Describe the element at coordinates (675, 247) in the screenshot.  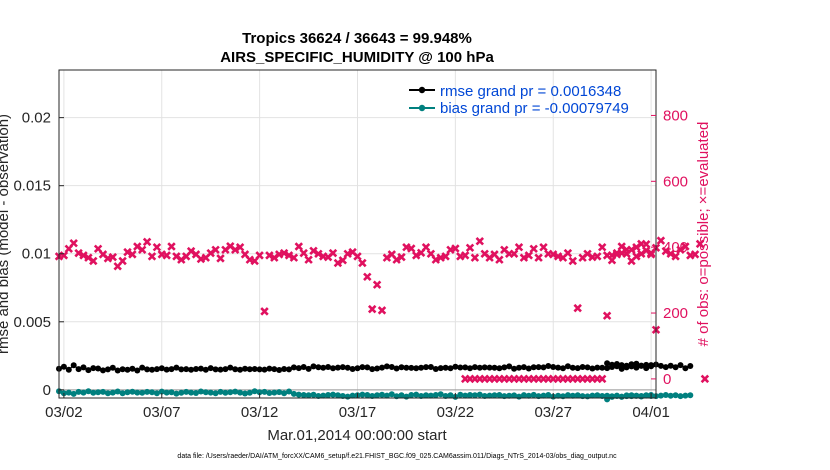
I see `y-tick-label-right: 400` at that location.